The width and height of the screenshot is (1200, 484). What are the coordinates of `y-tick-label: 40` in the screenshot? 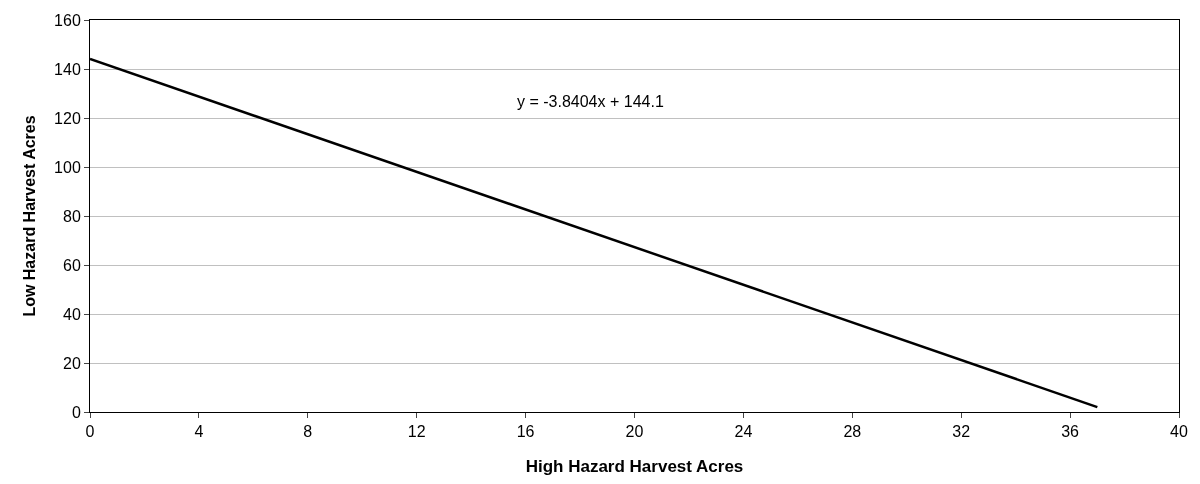 It's located at (72, 314).